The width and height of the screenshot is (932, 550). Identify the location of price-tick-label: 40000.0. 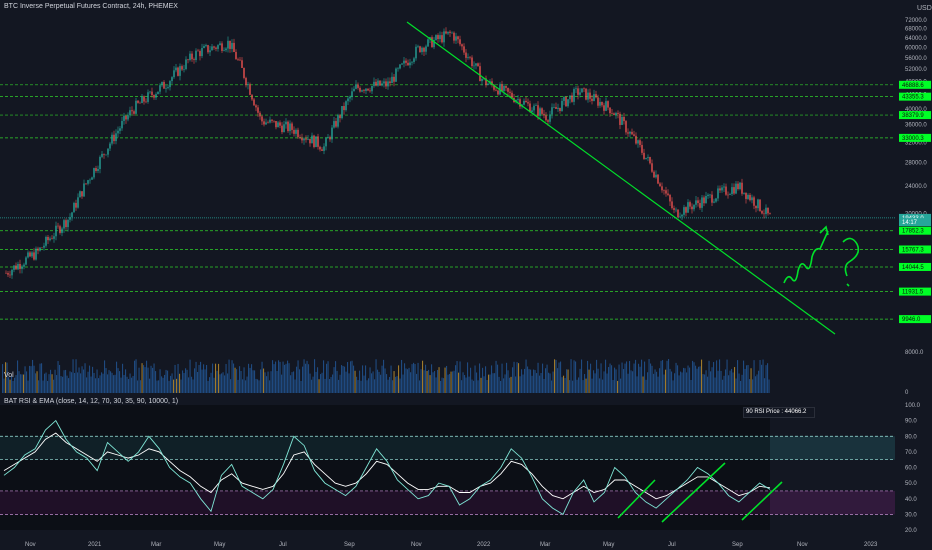
(916, 110).